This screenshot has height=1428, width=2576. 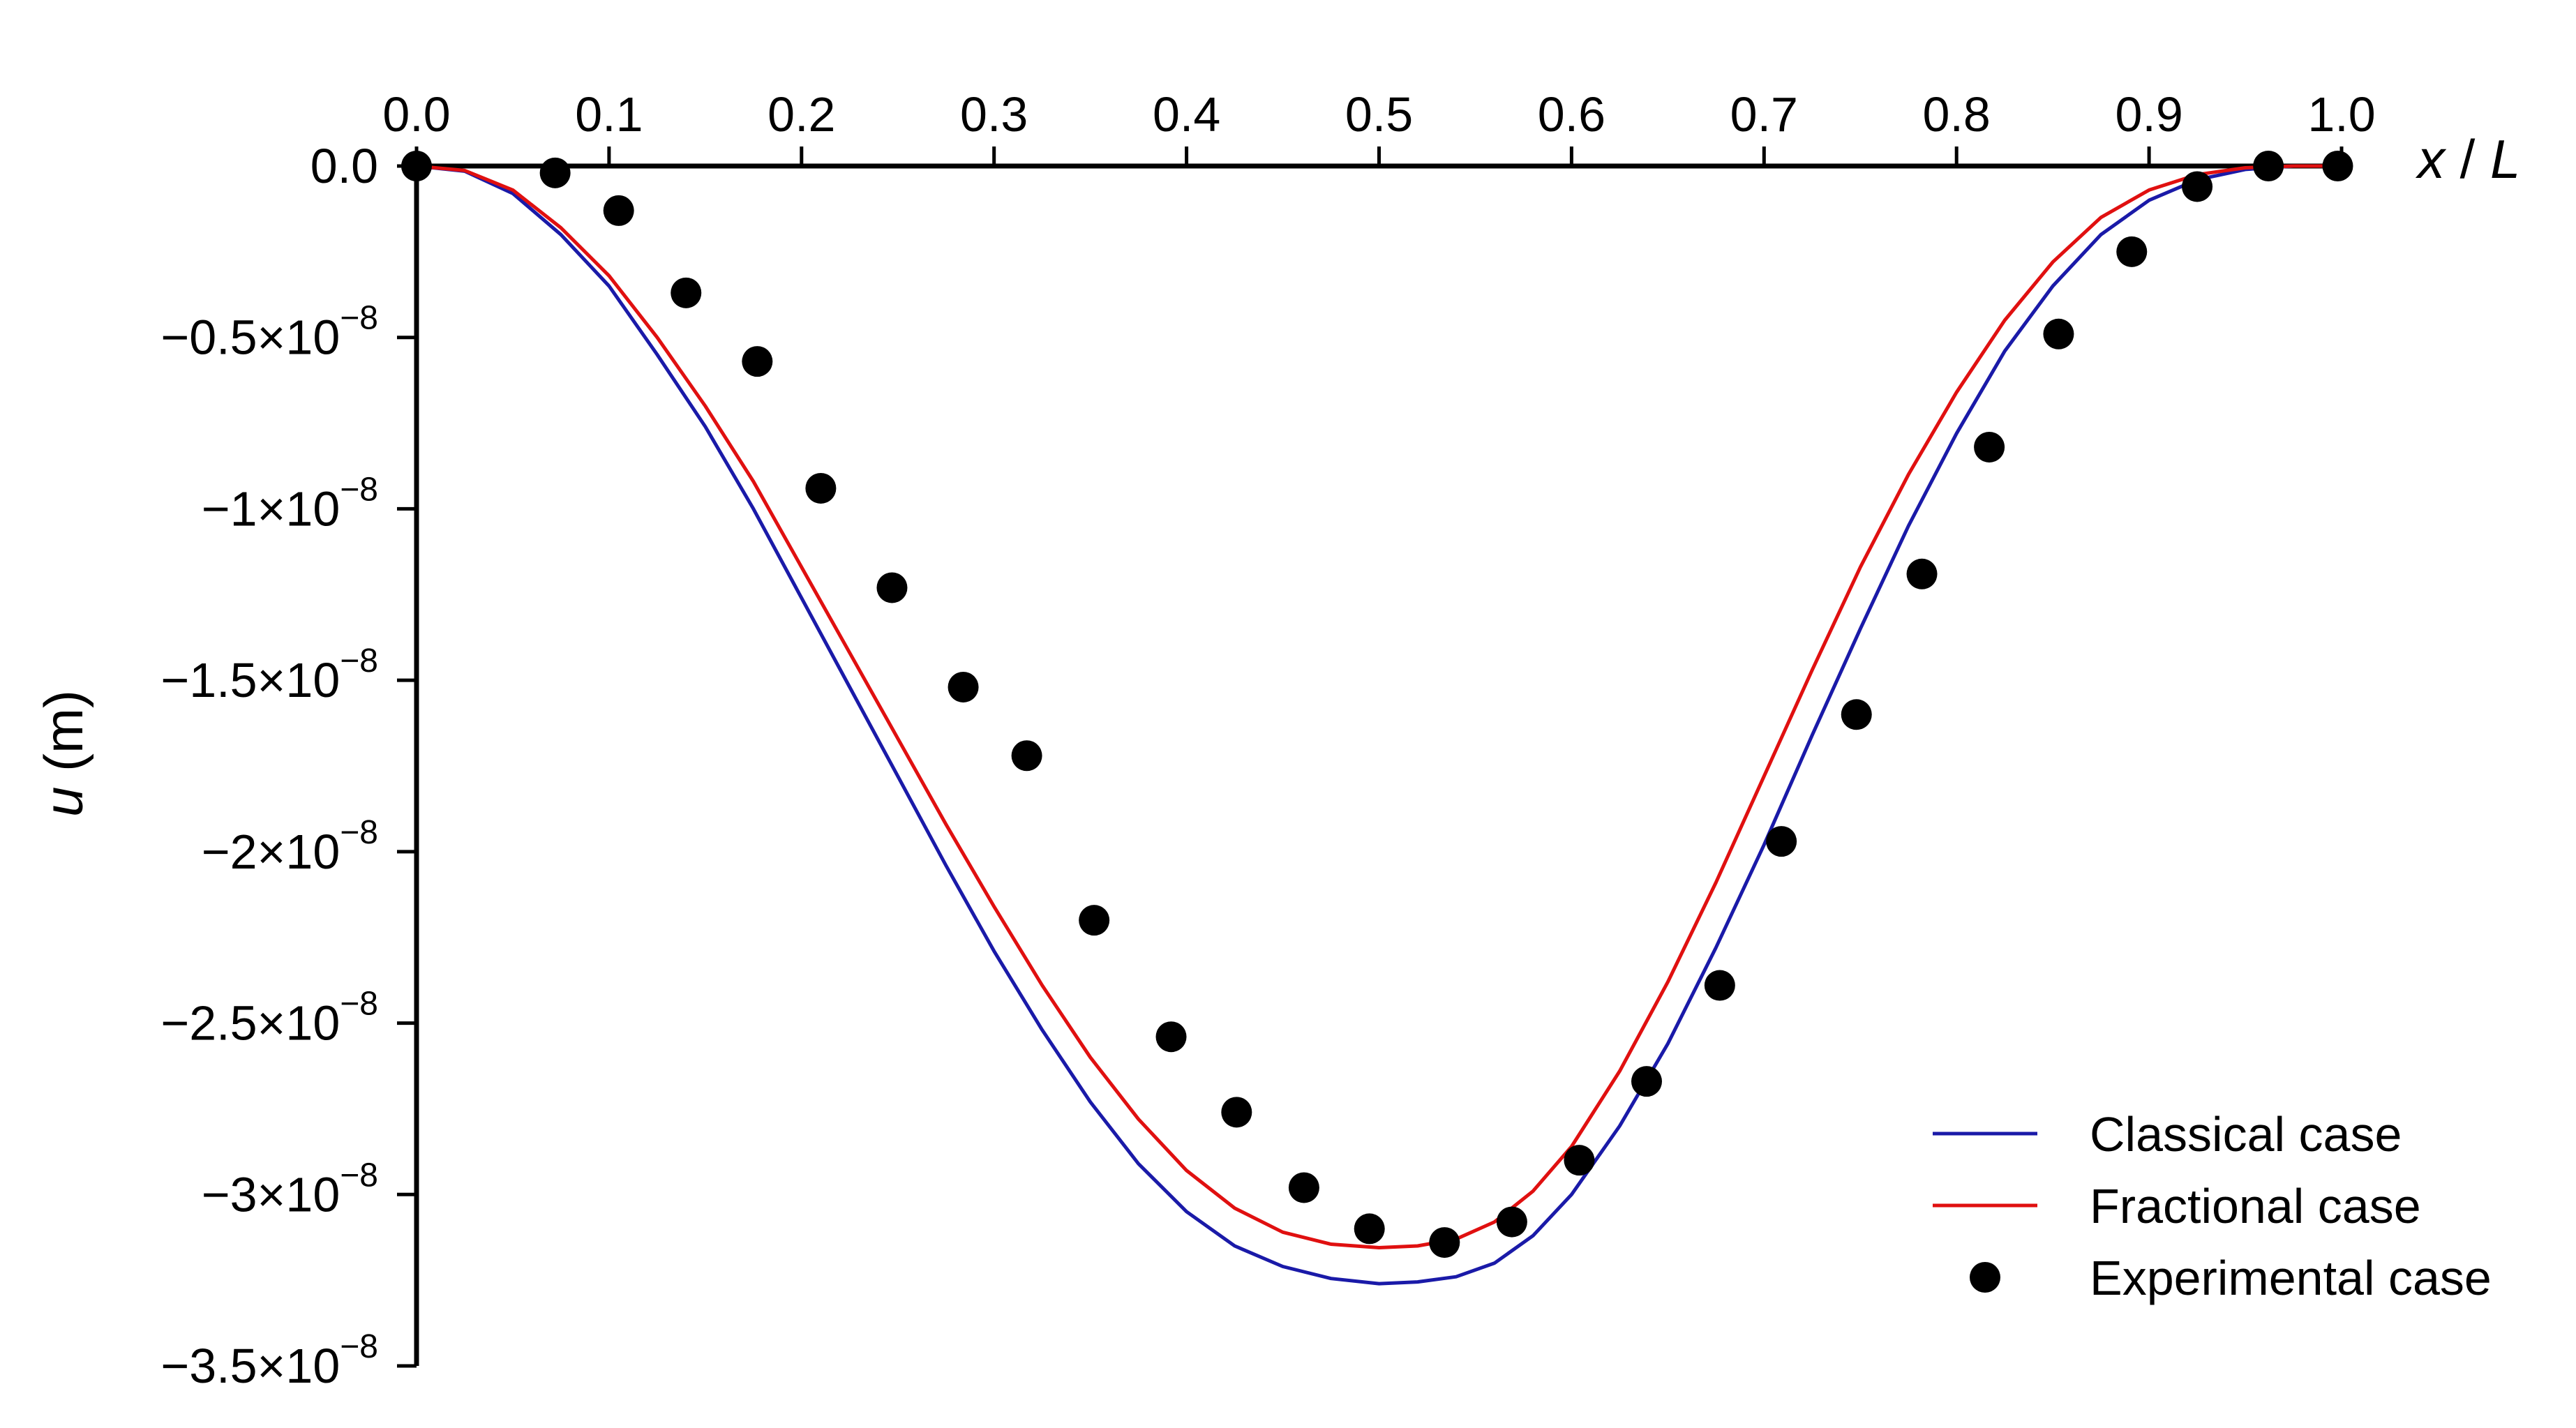 What do you see at coordinates (1985, 1277) in the screenshot?
I see `legend-swatch-experimental-case` at bounding box center [1985, 1277].